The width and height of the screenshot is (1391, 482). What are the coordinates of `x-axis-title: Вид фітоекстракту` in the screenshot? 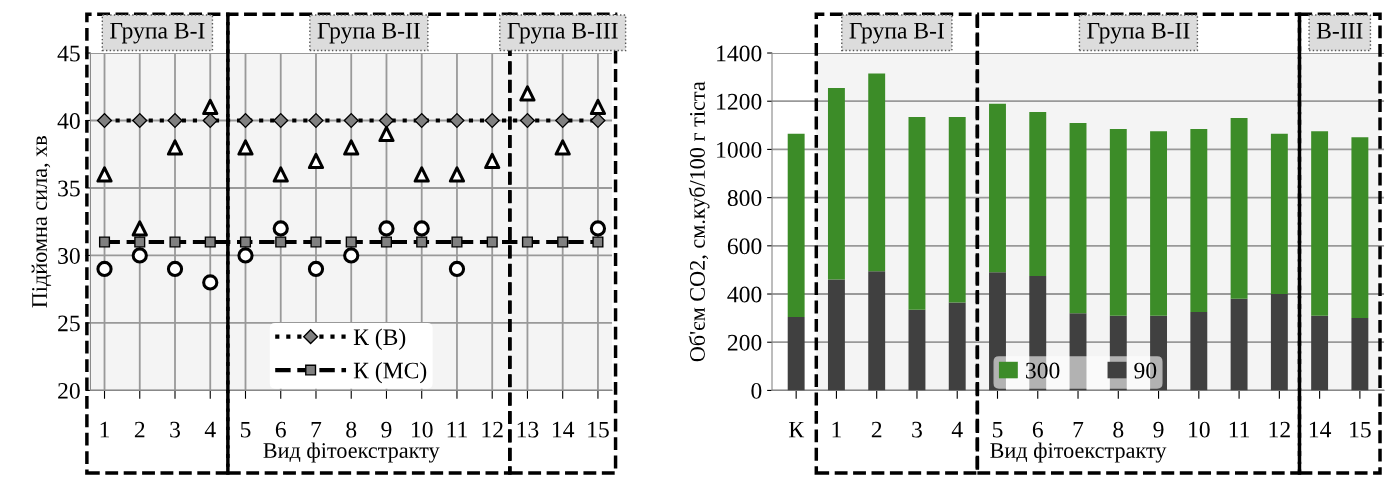 It's located at (351, 452).